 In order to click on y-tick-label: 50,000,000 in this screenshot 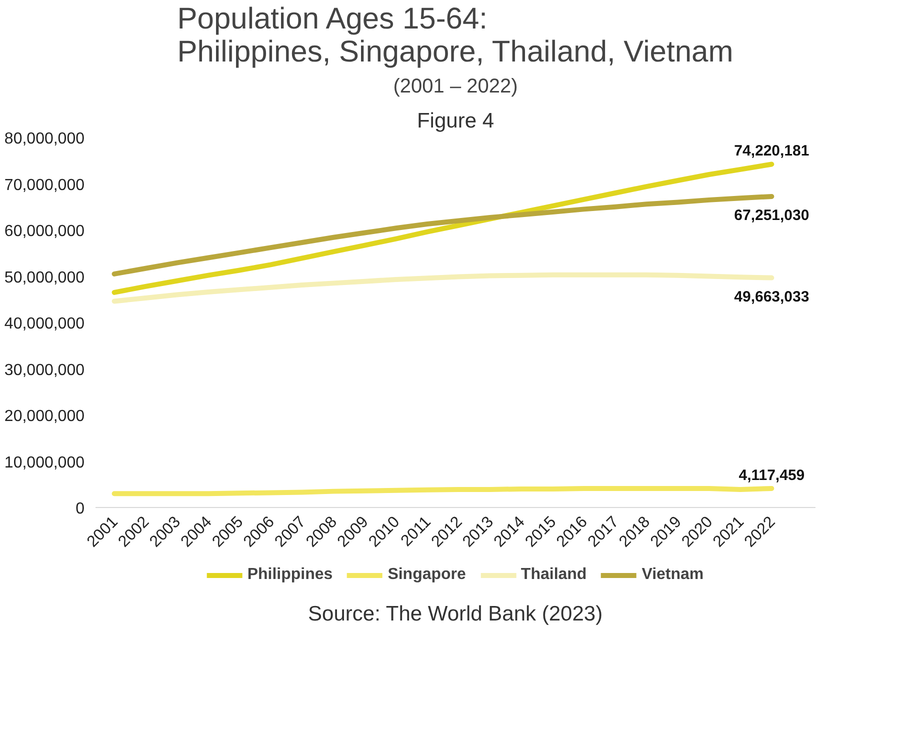, I will do `click(44, 277)`.